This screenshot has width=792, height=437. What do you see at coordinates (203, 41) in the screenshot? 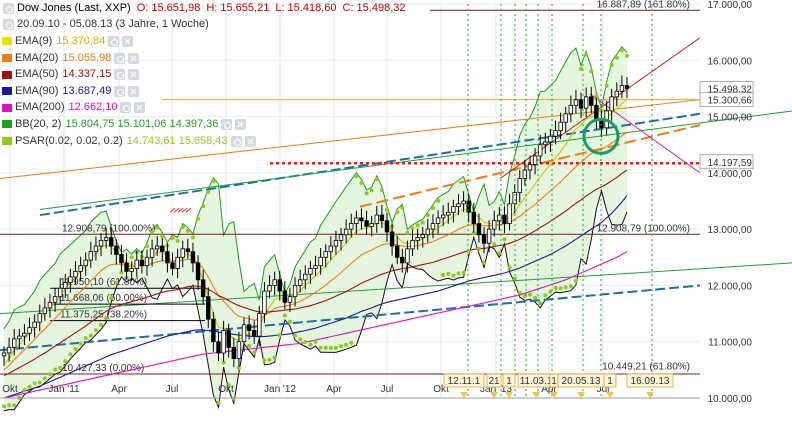
I see `indicator-row: EMA(9) 15.370,84` at bounding box center [203, 41].